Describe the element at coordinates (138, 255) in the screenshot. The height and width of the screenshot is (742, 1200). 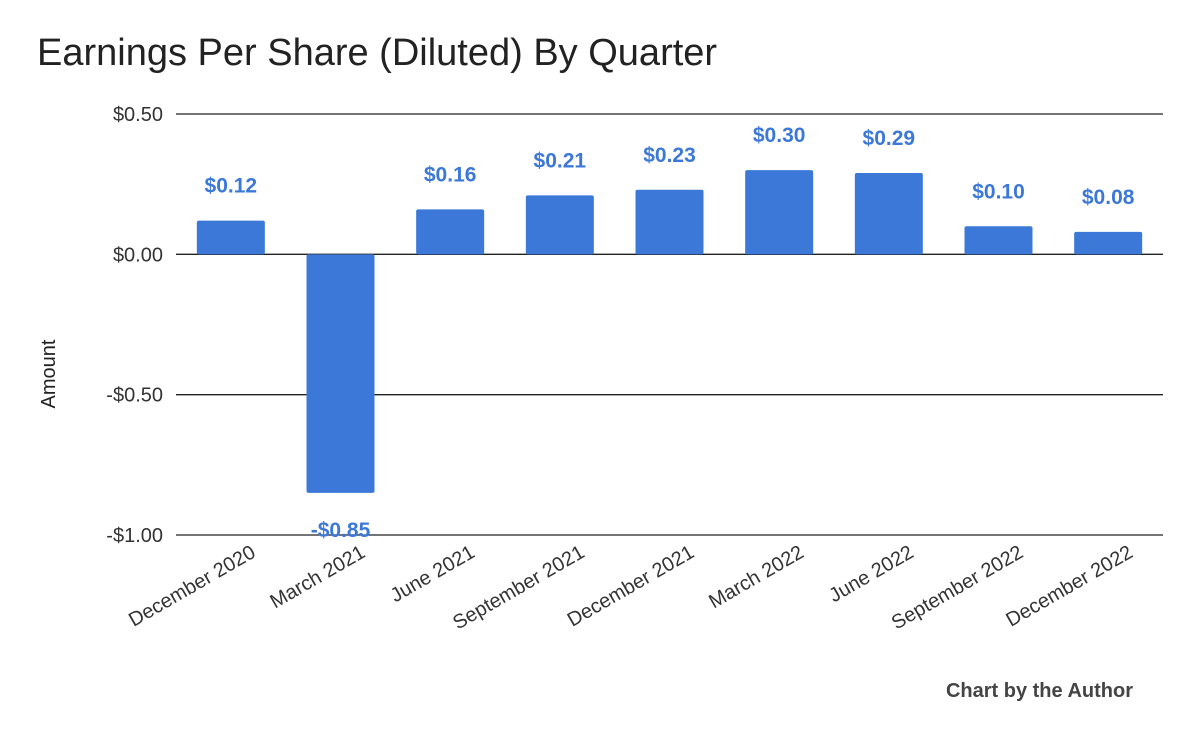
I see `y-tick-label: $0.00` at that location.